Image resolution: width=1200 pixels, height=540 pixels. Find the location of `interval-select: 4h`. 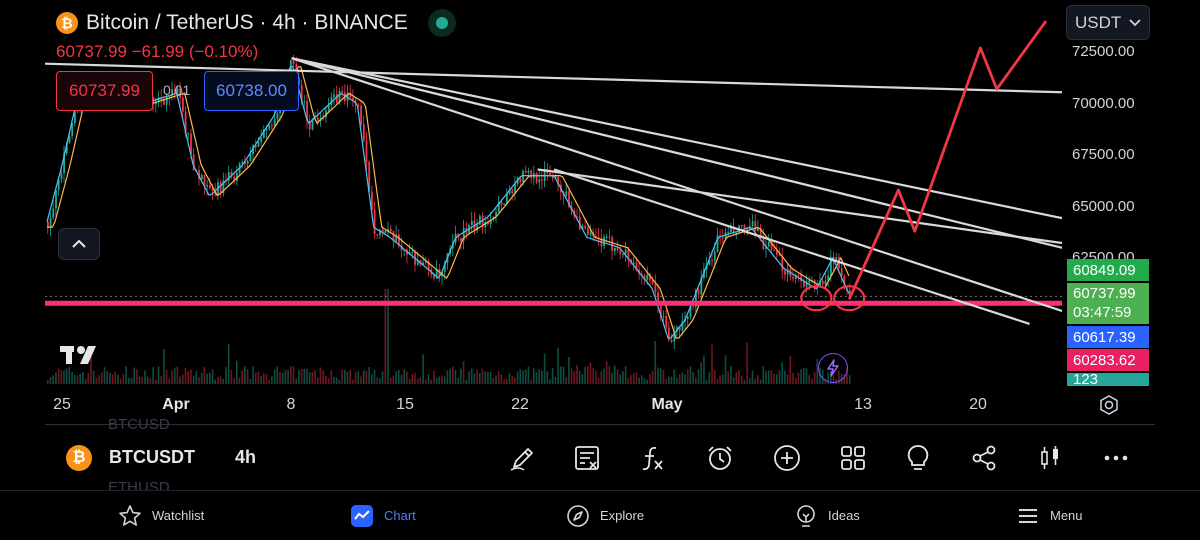

interval-select: 4h is located at coordinates (246, 457).